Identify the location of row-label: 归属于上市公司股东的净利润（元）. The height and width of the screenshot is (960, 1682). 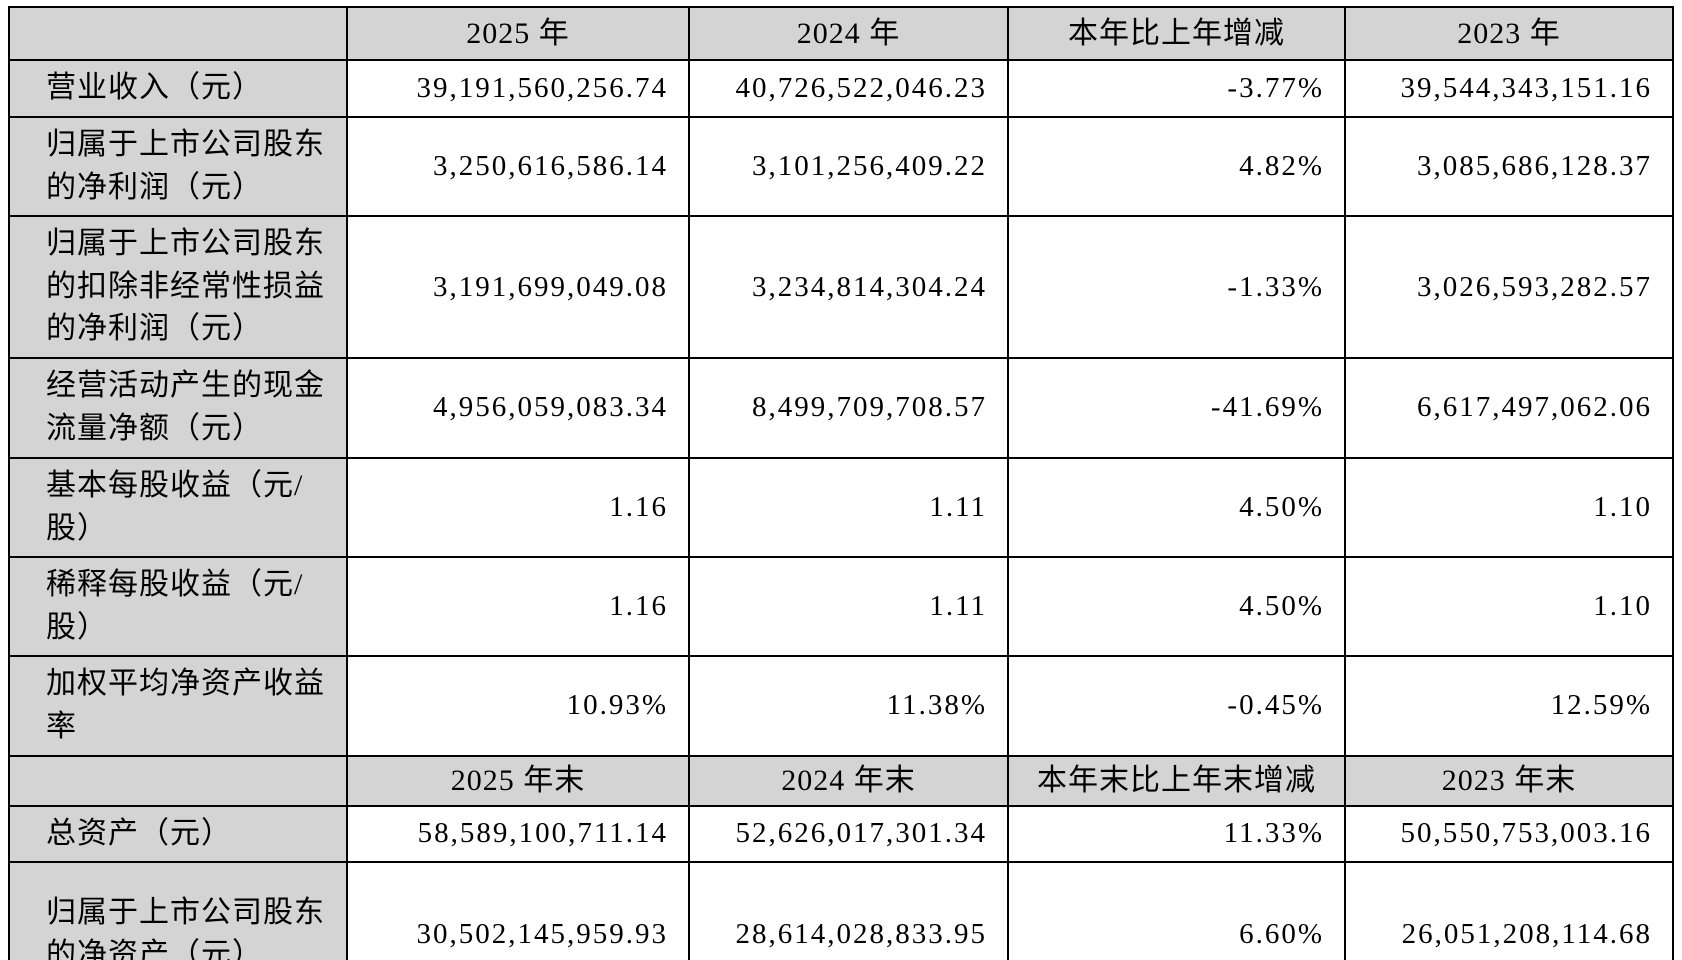
(178, 166).